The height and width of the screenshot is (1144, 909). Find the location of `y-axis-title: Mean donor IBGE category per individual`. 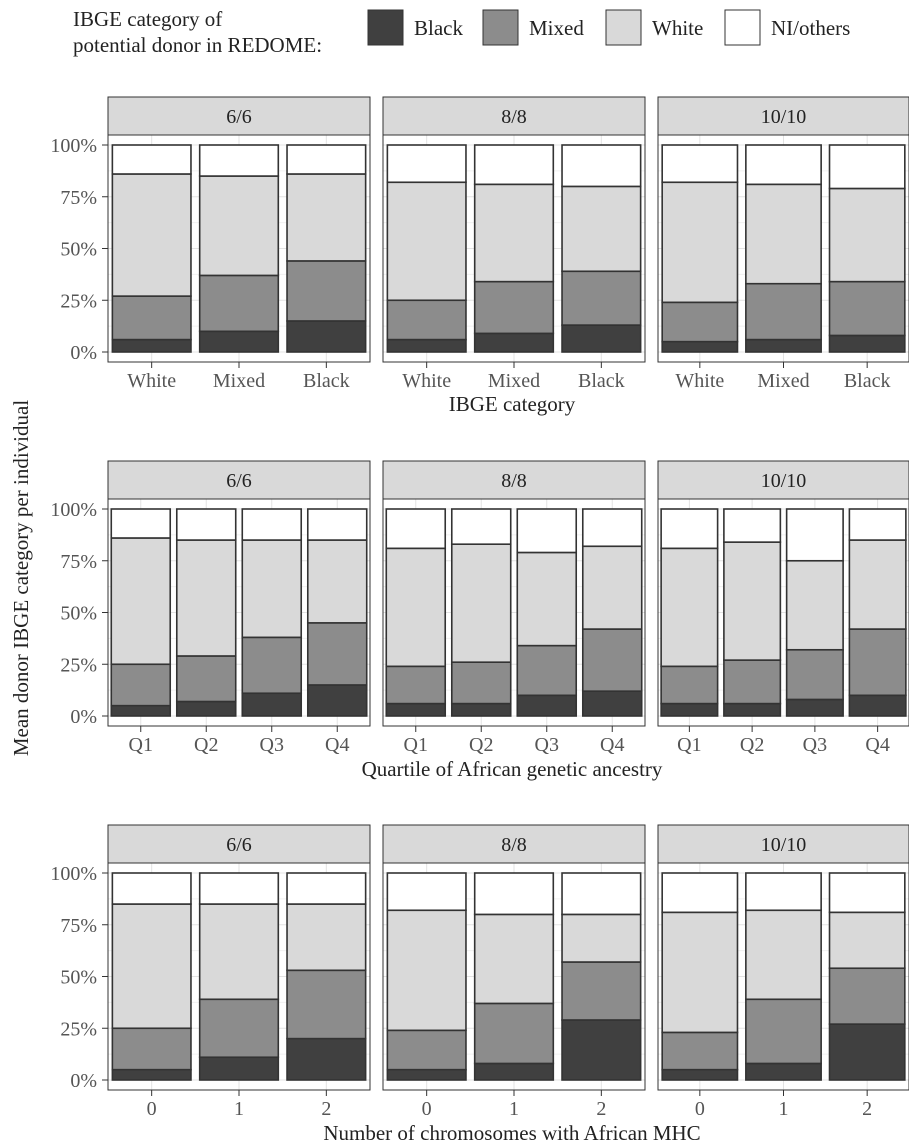

y-axis-title: Mean donor IBGE category per individual is located at coordinates (21, 578).